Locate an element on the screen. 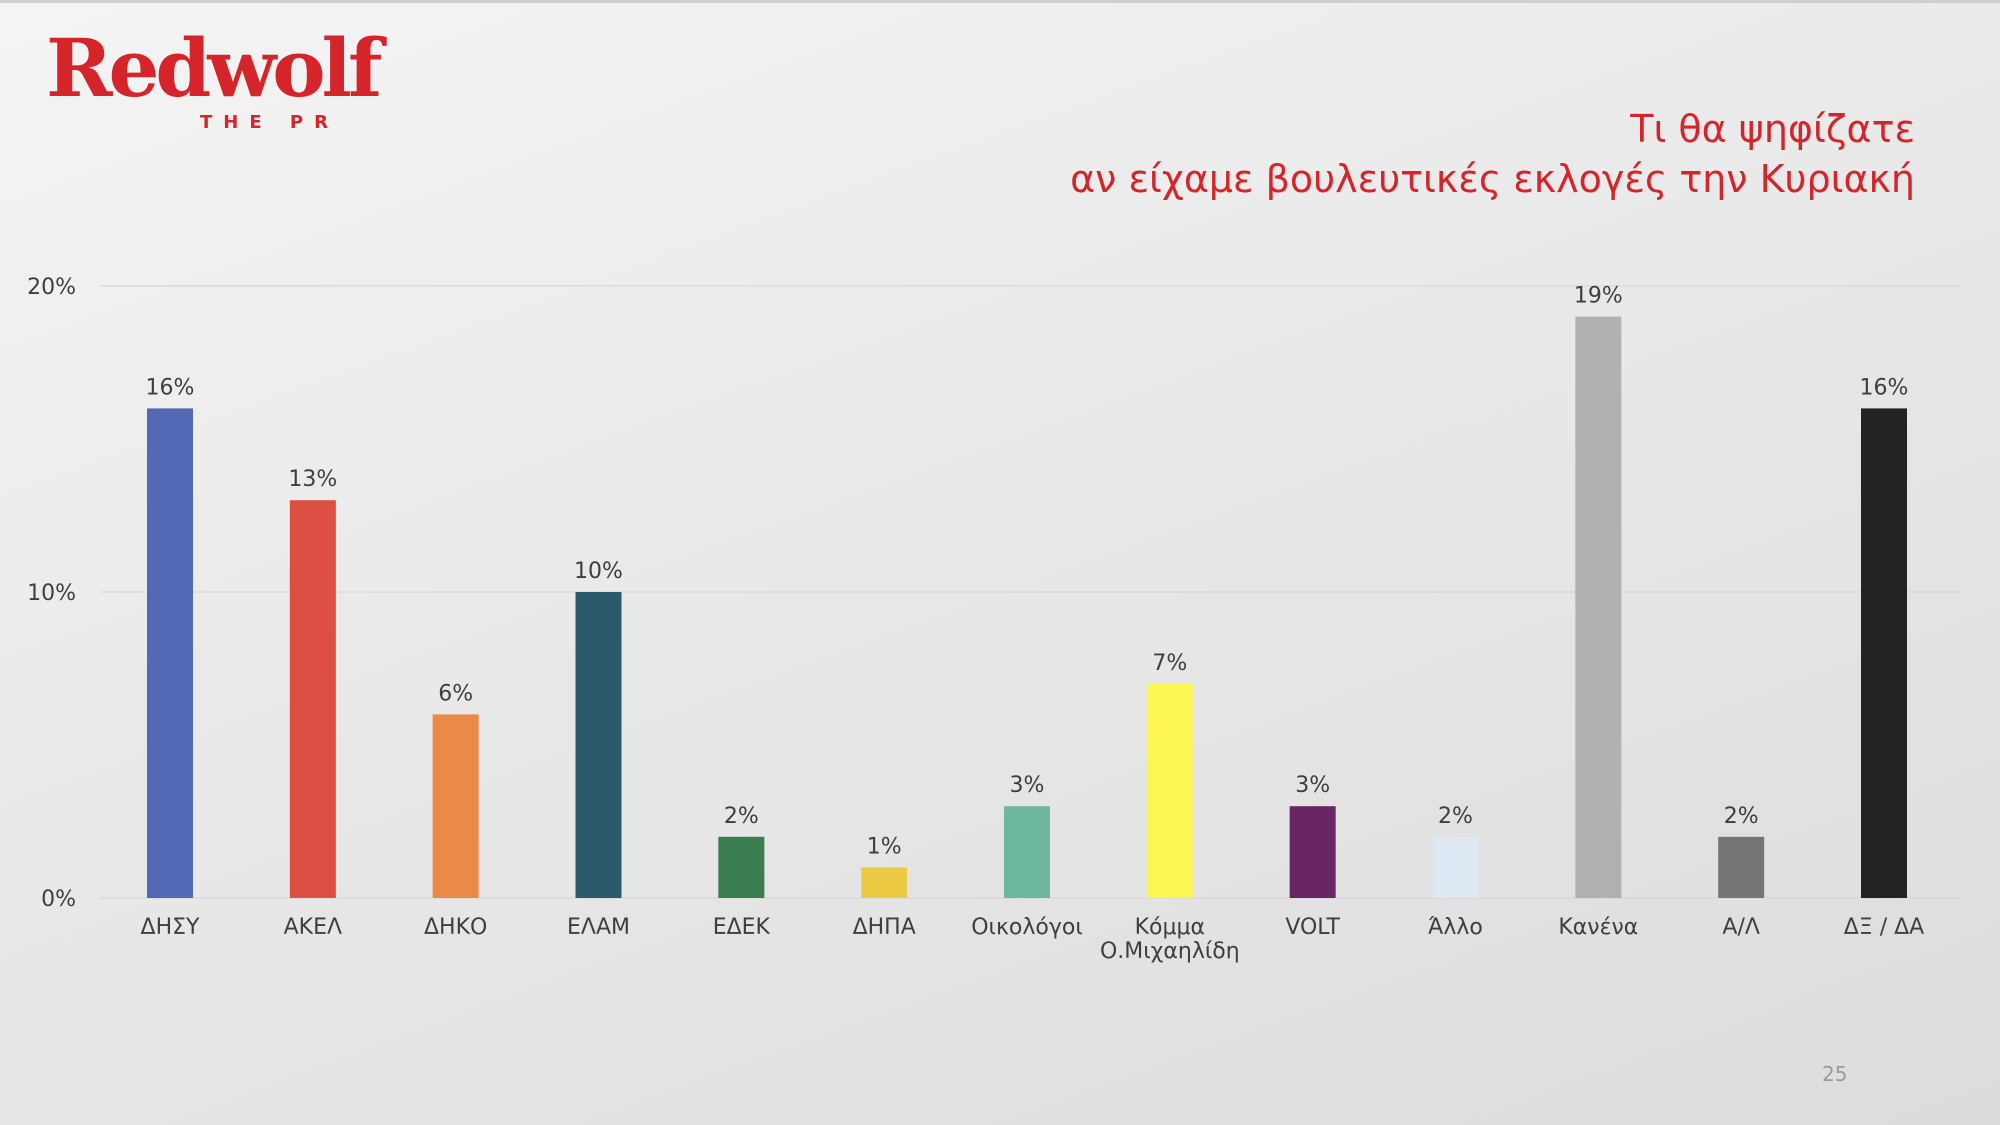  x-tick-label-10-line-0: Κανένα is located at coordinates (1598, 927).